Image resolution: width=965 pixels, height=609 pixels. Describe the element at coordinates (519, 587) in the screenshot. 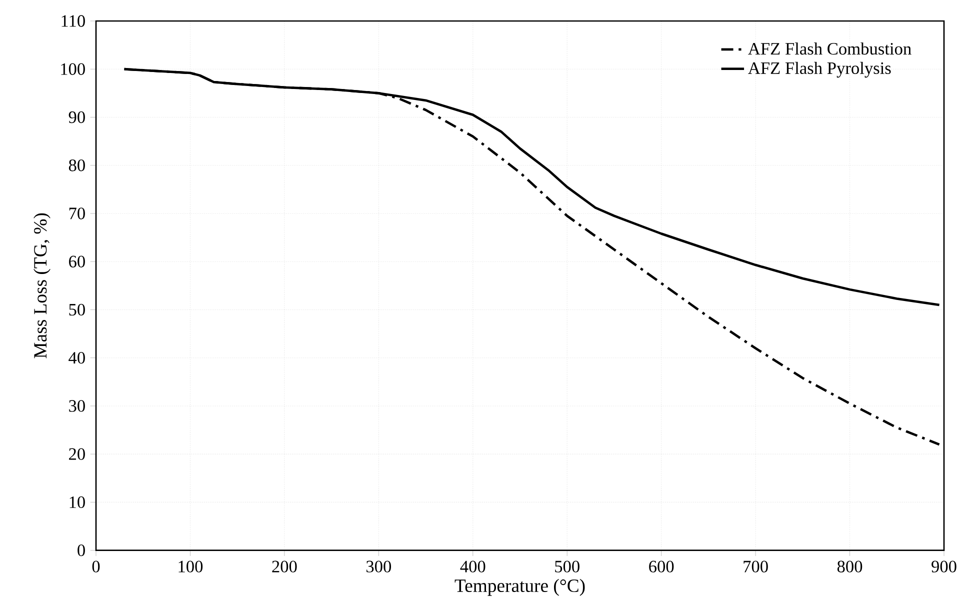

I see `x-axis-title: Temperature (°C)` at that location.